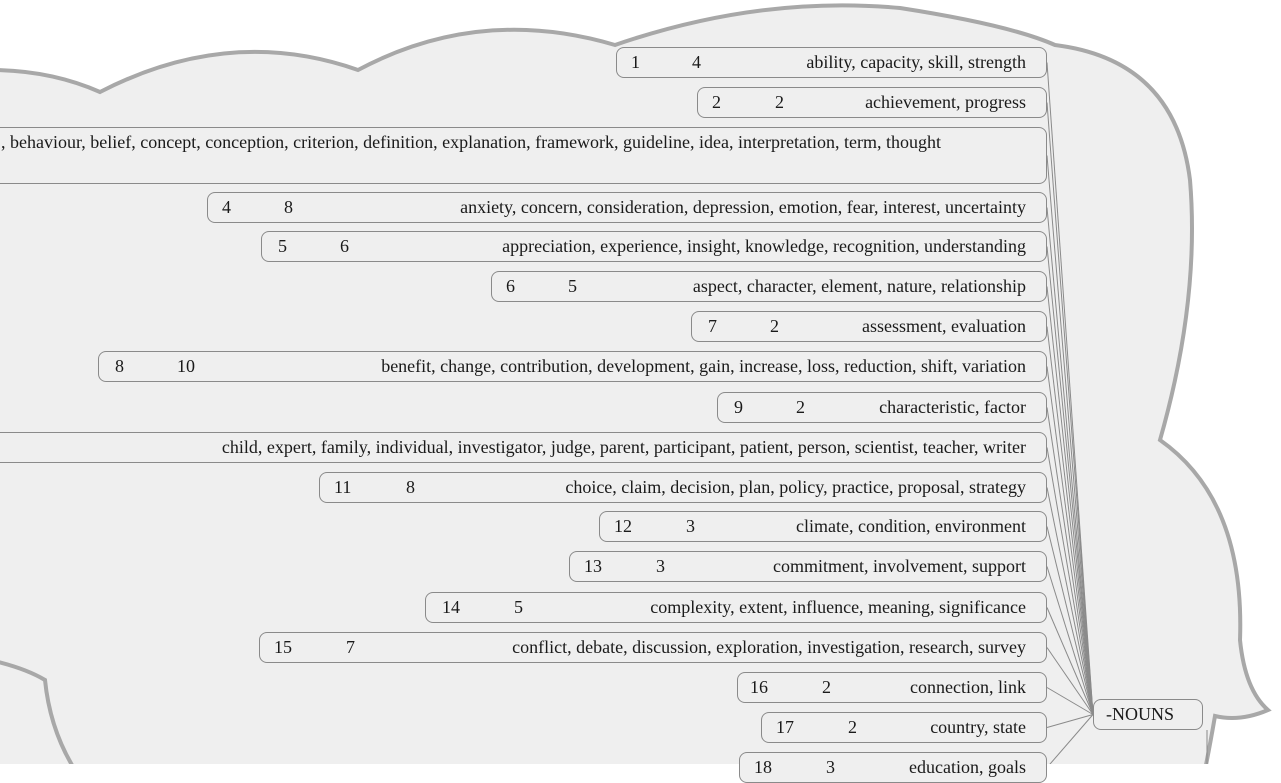 The height and width of the screenshot is (783, 1281). What do you see at coordinates (911, 526) in the screenshot?
I see `cluster-terms: climate, condition, environment` at bounding box center [911, 526].